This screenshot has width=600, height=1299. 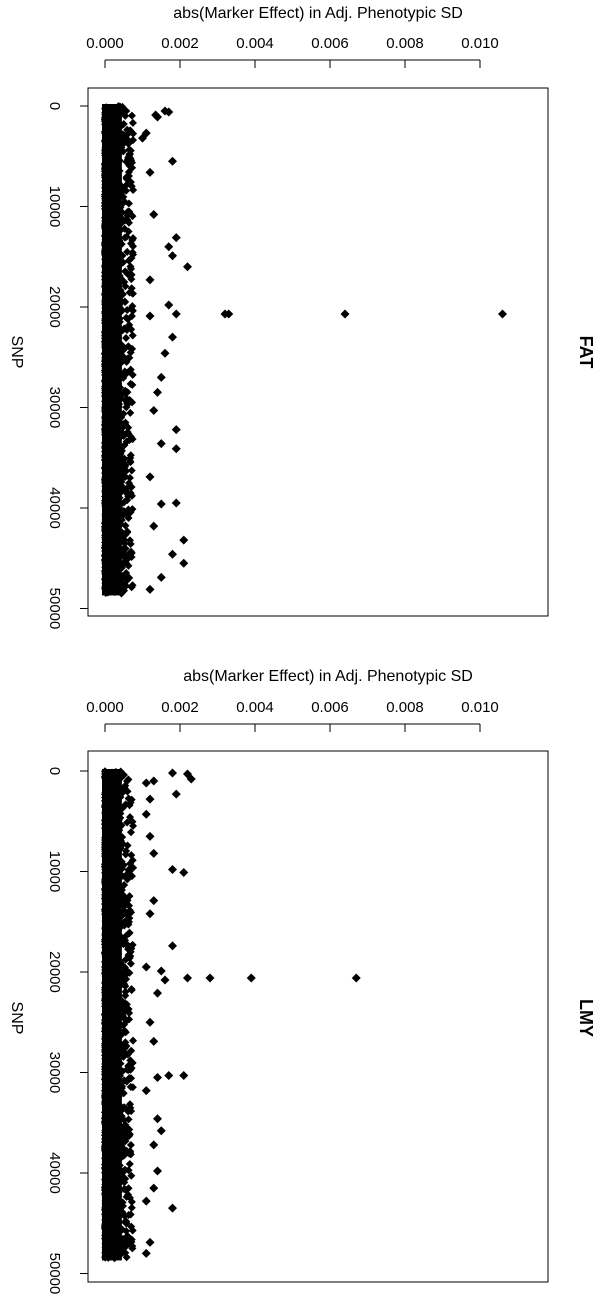 What do you see at coordinates (255, 707) in the screenshot?
I see `x-tick-label: 0.004` at bounding box center [255, 707].